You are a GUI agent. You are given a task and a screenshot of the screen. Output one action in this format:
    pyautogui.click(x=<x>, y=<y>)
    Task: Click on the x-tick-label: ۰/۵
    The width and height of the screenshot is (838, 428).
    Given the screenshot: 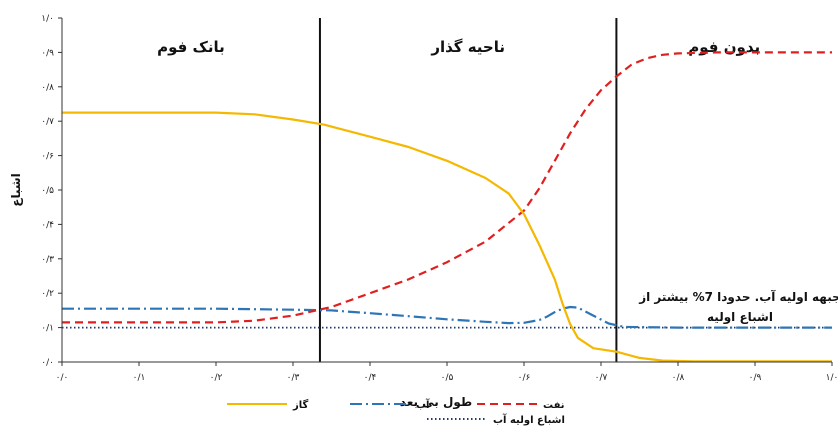 What is the action you would take?
    pyautogui.click(x=447, y=378)
    